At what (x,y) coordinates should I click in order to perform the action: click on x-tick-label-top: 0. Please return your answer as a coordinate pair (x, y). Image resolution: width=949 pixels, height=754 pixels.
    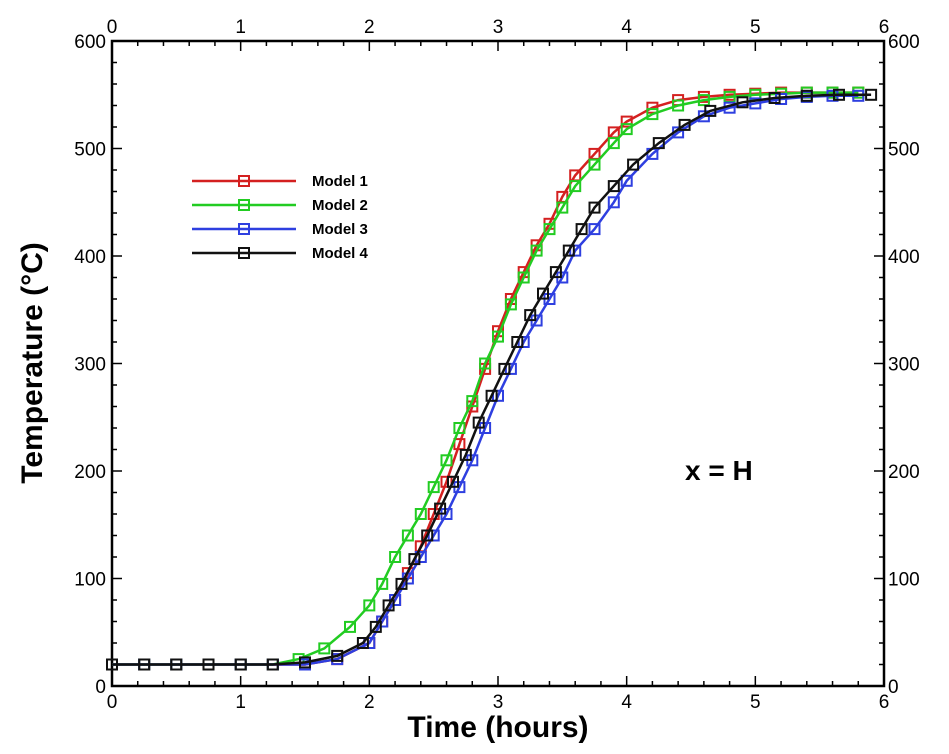
    Looking at the image, I should click on (112, 27).